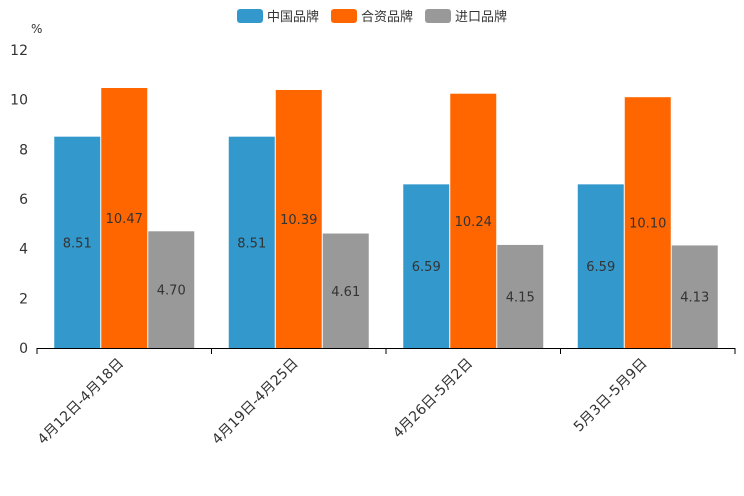  What do you see at coordinates (292, 17) in the screenshot?
I see `legend-label-china: 中国品牌` at bounding box center [292, 17].